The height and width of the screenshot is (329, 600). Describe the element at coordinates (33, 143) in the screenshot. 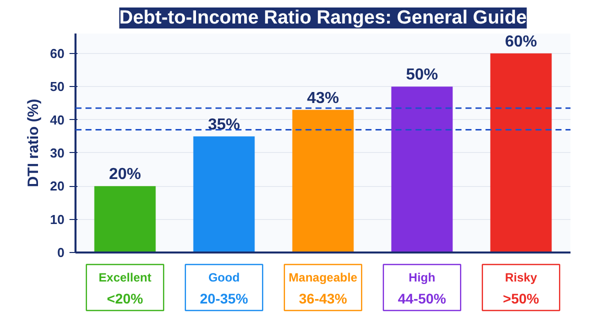

I see `y-axis-title: DTI ratio (%)` at that location.